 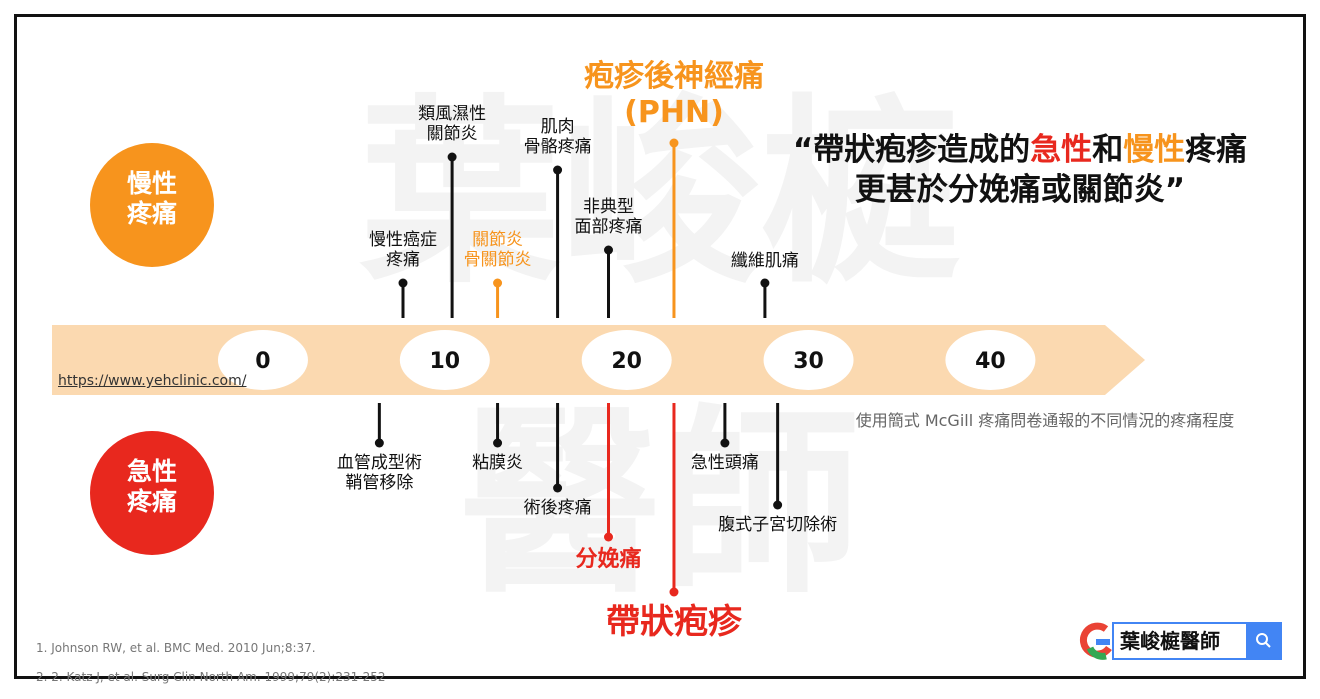 I want to click on subtitle: 使用簡式 McGill 疼痛問卷通報的不同情況的疼痛程度, so click(x=1045, y=420).